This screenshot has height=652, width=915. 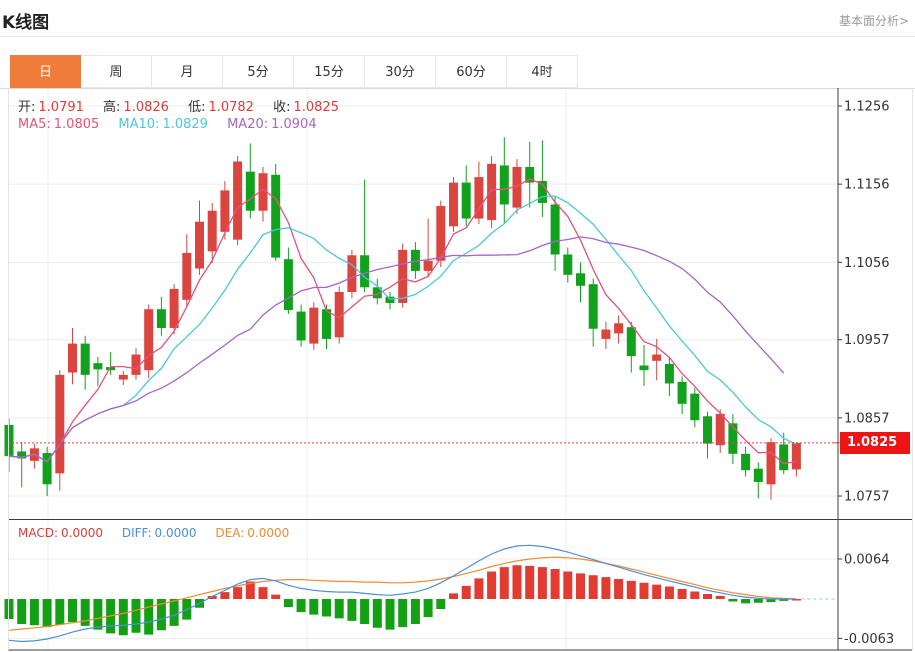 What do you see at coordinates (258, 71) in the screenshot?
I see `tab-5分: 5分` at bounding box center [258, 71].